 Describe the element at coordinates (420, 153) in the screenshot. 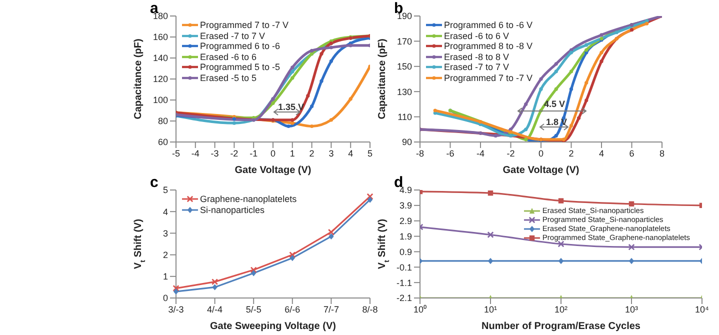

I see `x-tick-label: -8` at that location.